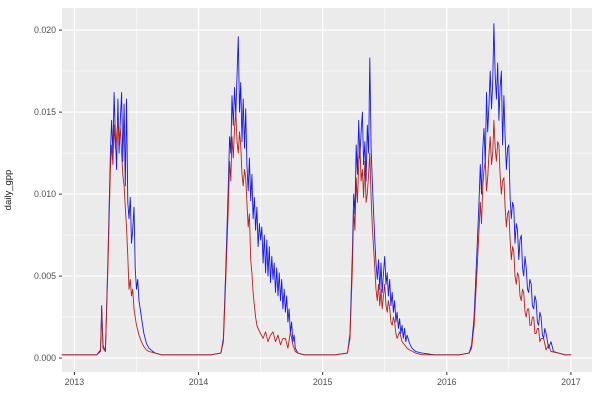  What do you see at coordinates (45, 358) in the screenshot?
I see `y-tick-label: 0.000` at bounding box center [45, 358].